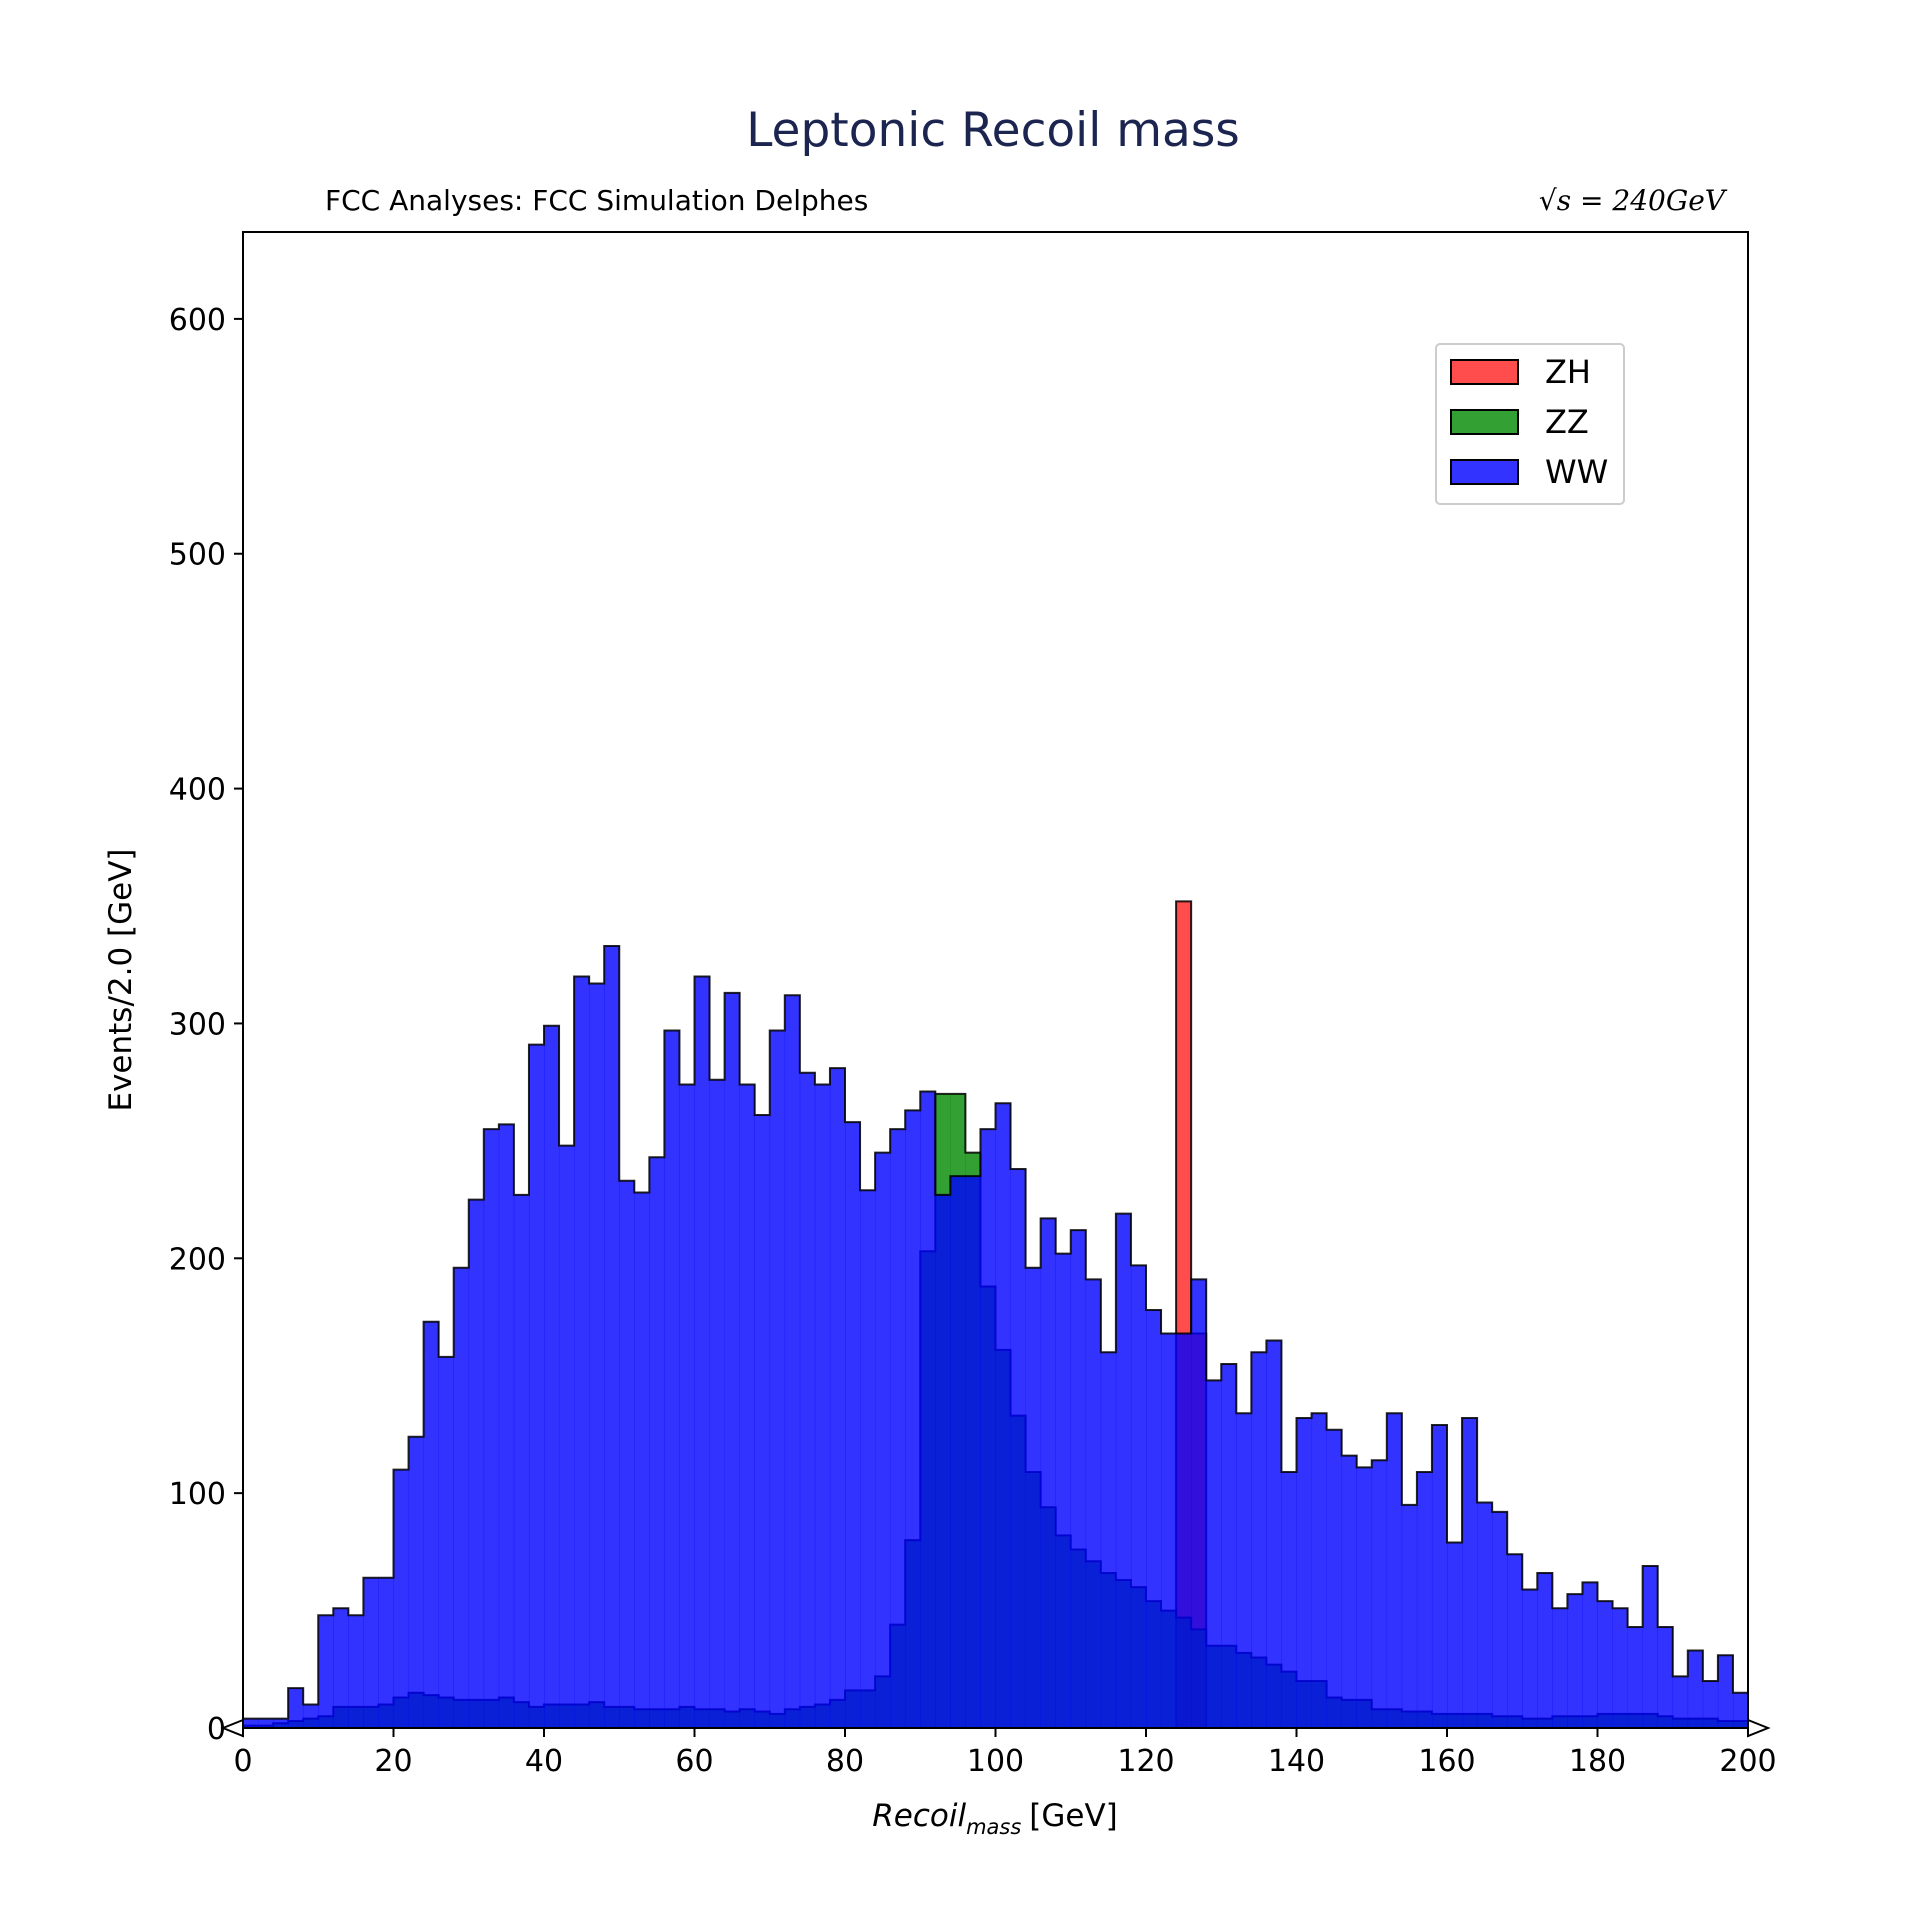  What do you see at coordinates (393, 1761) in the screenshot?
I see `x-tick-label: 20` at bounding box center [393, 1761].